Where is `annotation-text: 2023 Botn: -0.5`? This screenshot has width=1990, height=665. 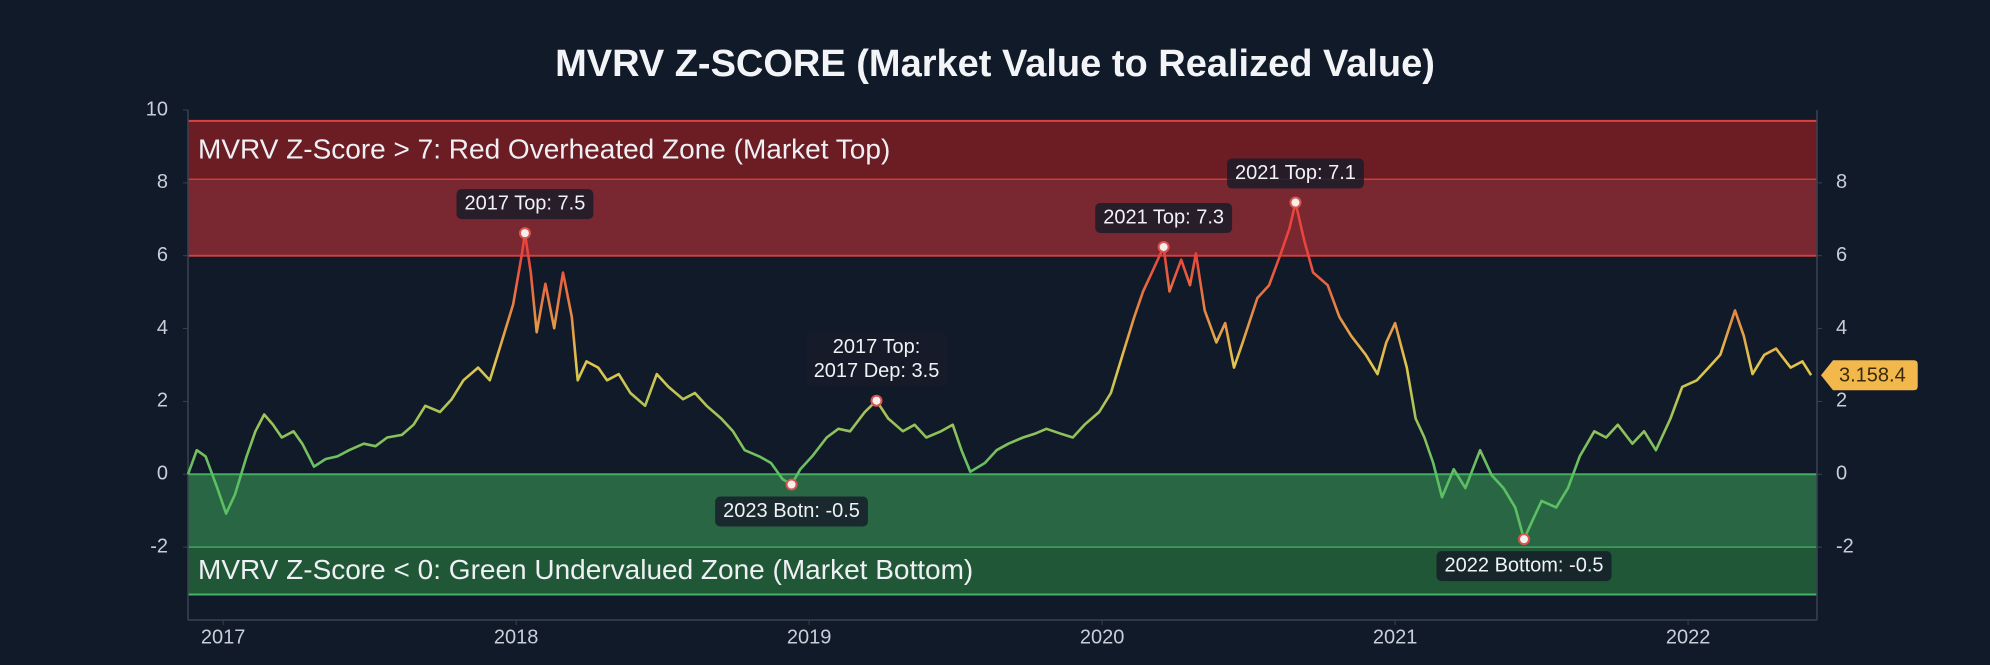 annotation-text: 2023 Botn: -0.5 is located at coordinates (791, 511).